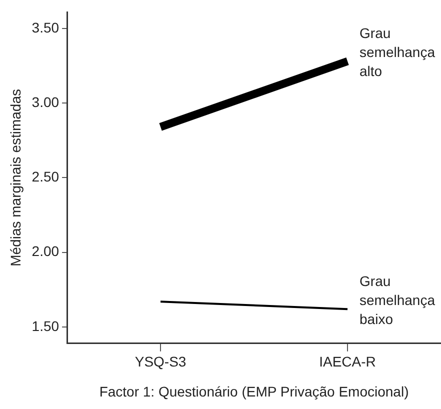  I want to click on y-tick-label: 2.00, so click(46, 251).